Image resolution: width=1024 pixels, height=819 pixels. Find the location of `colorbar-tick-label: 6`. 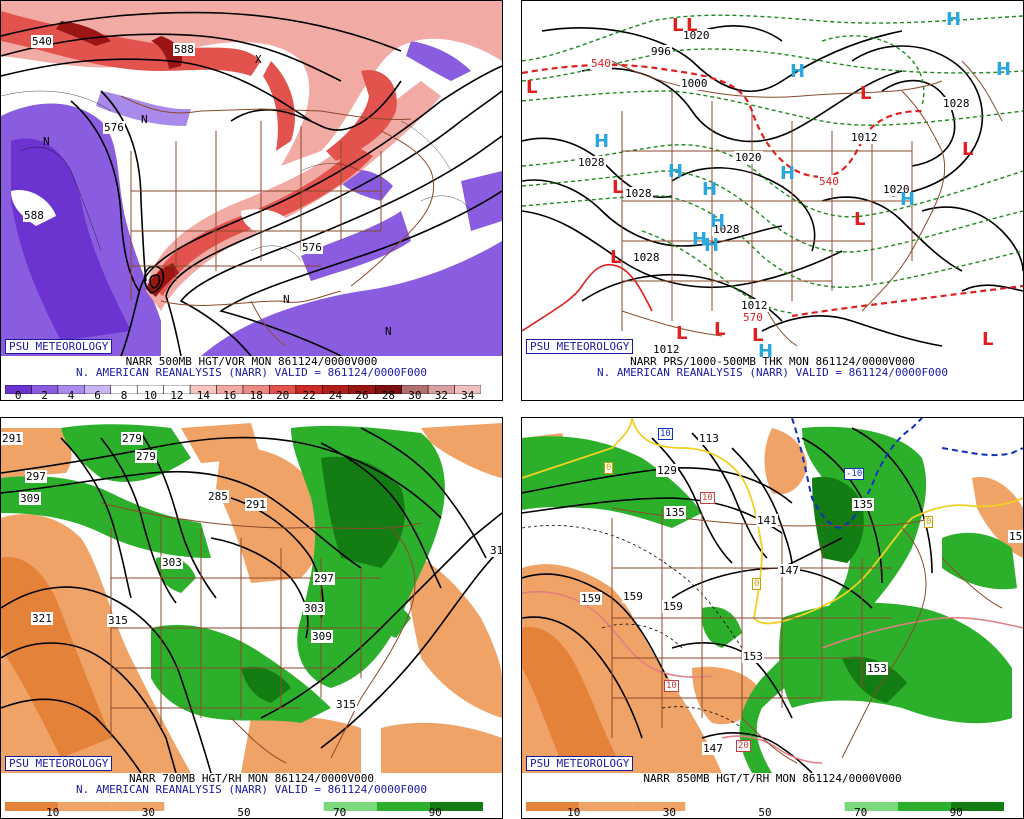

colorbar-tick-label: 6 is located at coordinates (97, 395).